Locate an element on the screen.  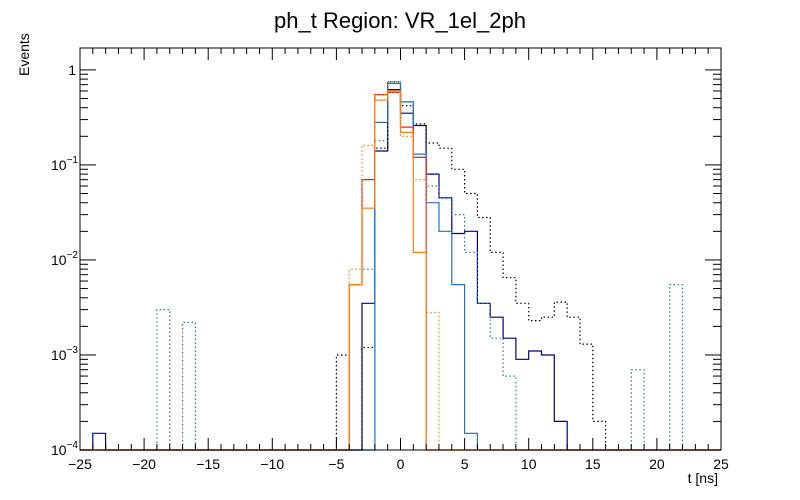
y-tick-label: 10⁻¹ is located at coordinates (64, 164).